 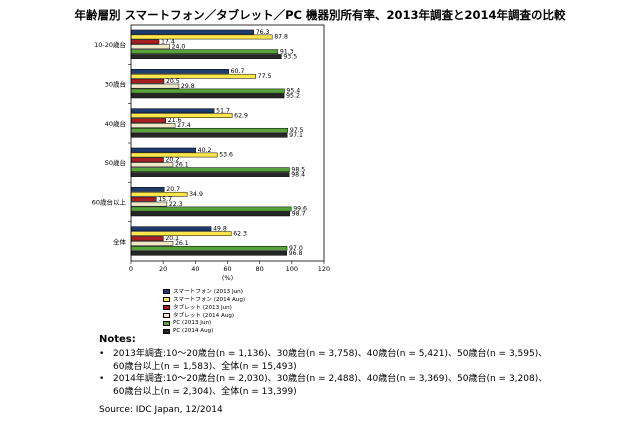 What do you see at coordinates (227, 278) in the screenshot?
I see `x-axis-label: (%)` at bounding box center [227, 278].